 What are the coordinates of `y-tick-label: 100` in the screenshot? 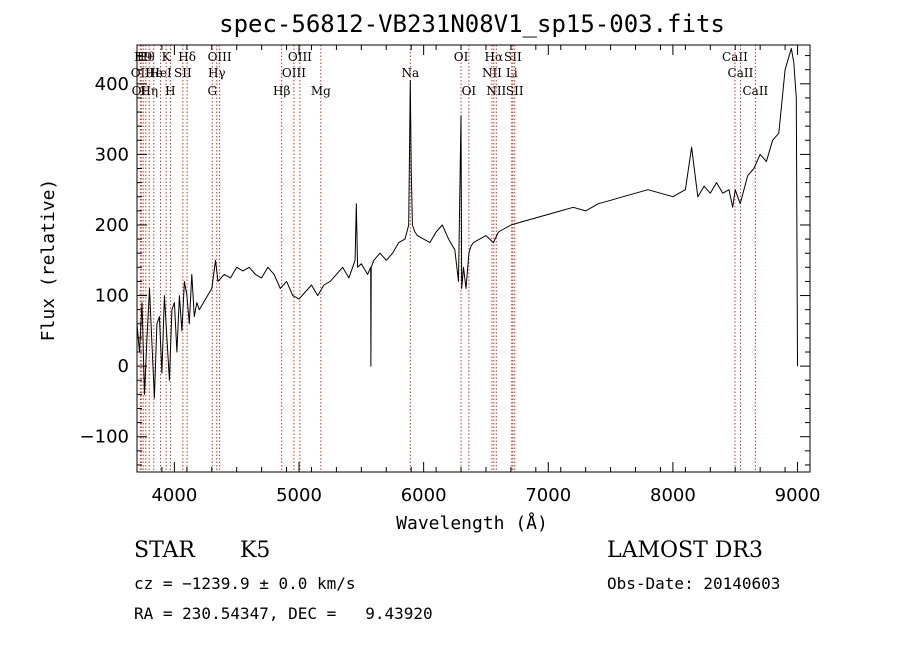 It's located at (112, 296).